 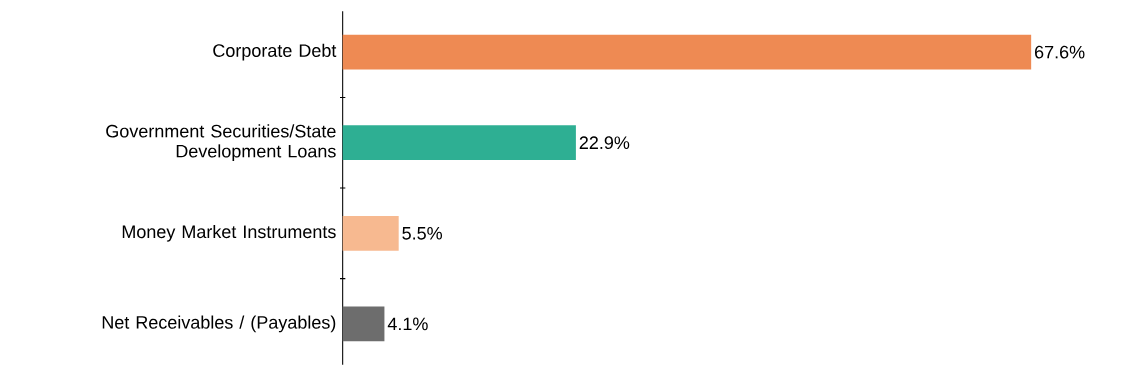 What do you see at coordinates (221, 143) in the screenshot?
I see `y-tick-label: Government Securities/State Development Loans` at bounding box center [221, 143].